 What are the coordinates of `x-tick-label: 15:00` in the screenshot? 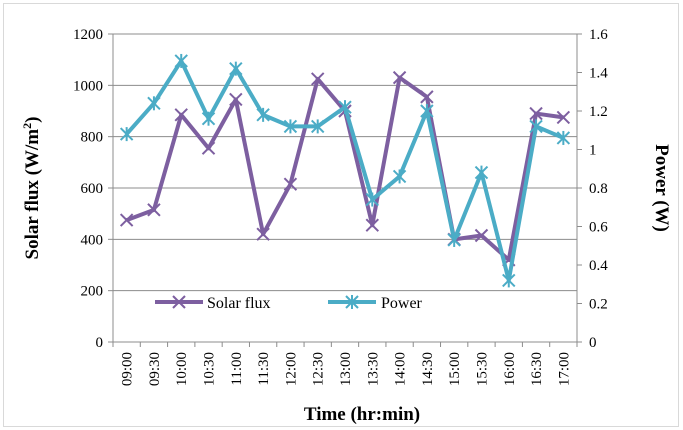 It's located at (455, 369).